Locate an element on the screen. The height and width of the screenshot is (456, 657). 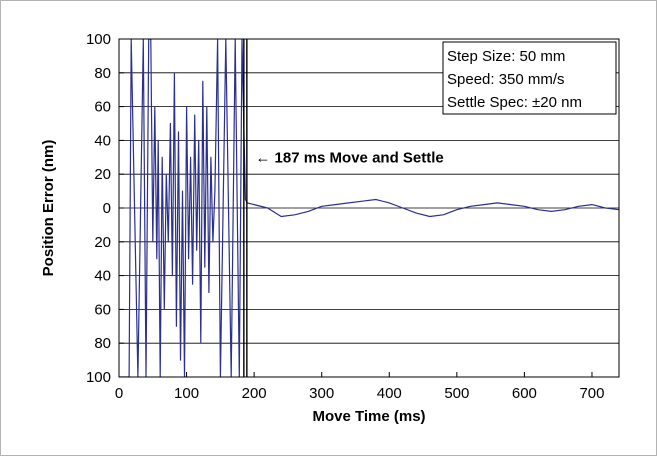
x-tick-label: 300 is located at coordinates (321, 393).